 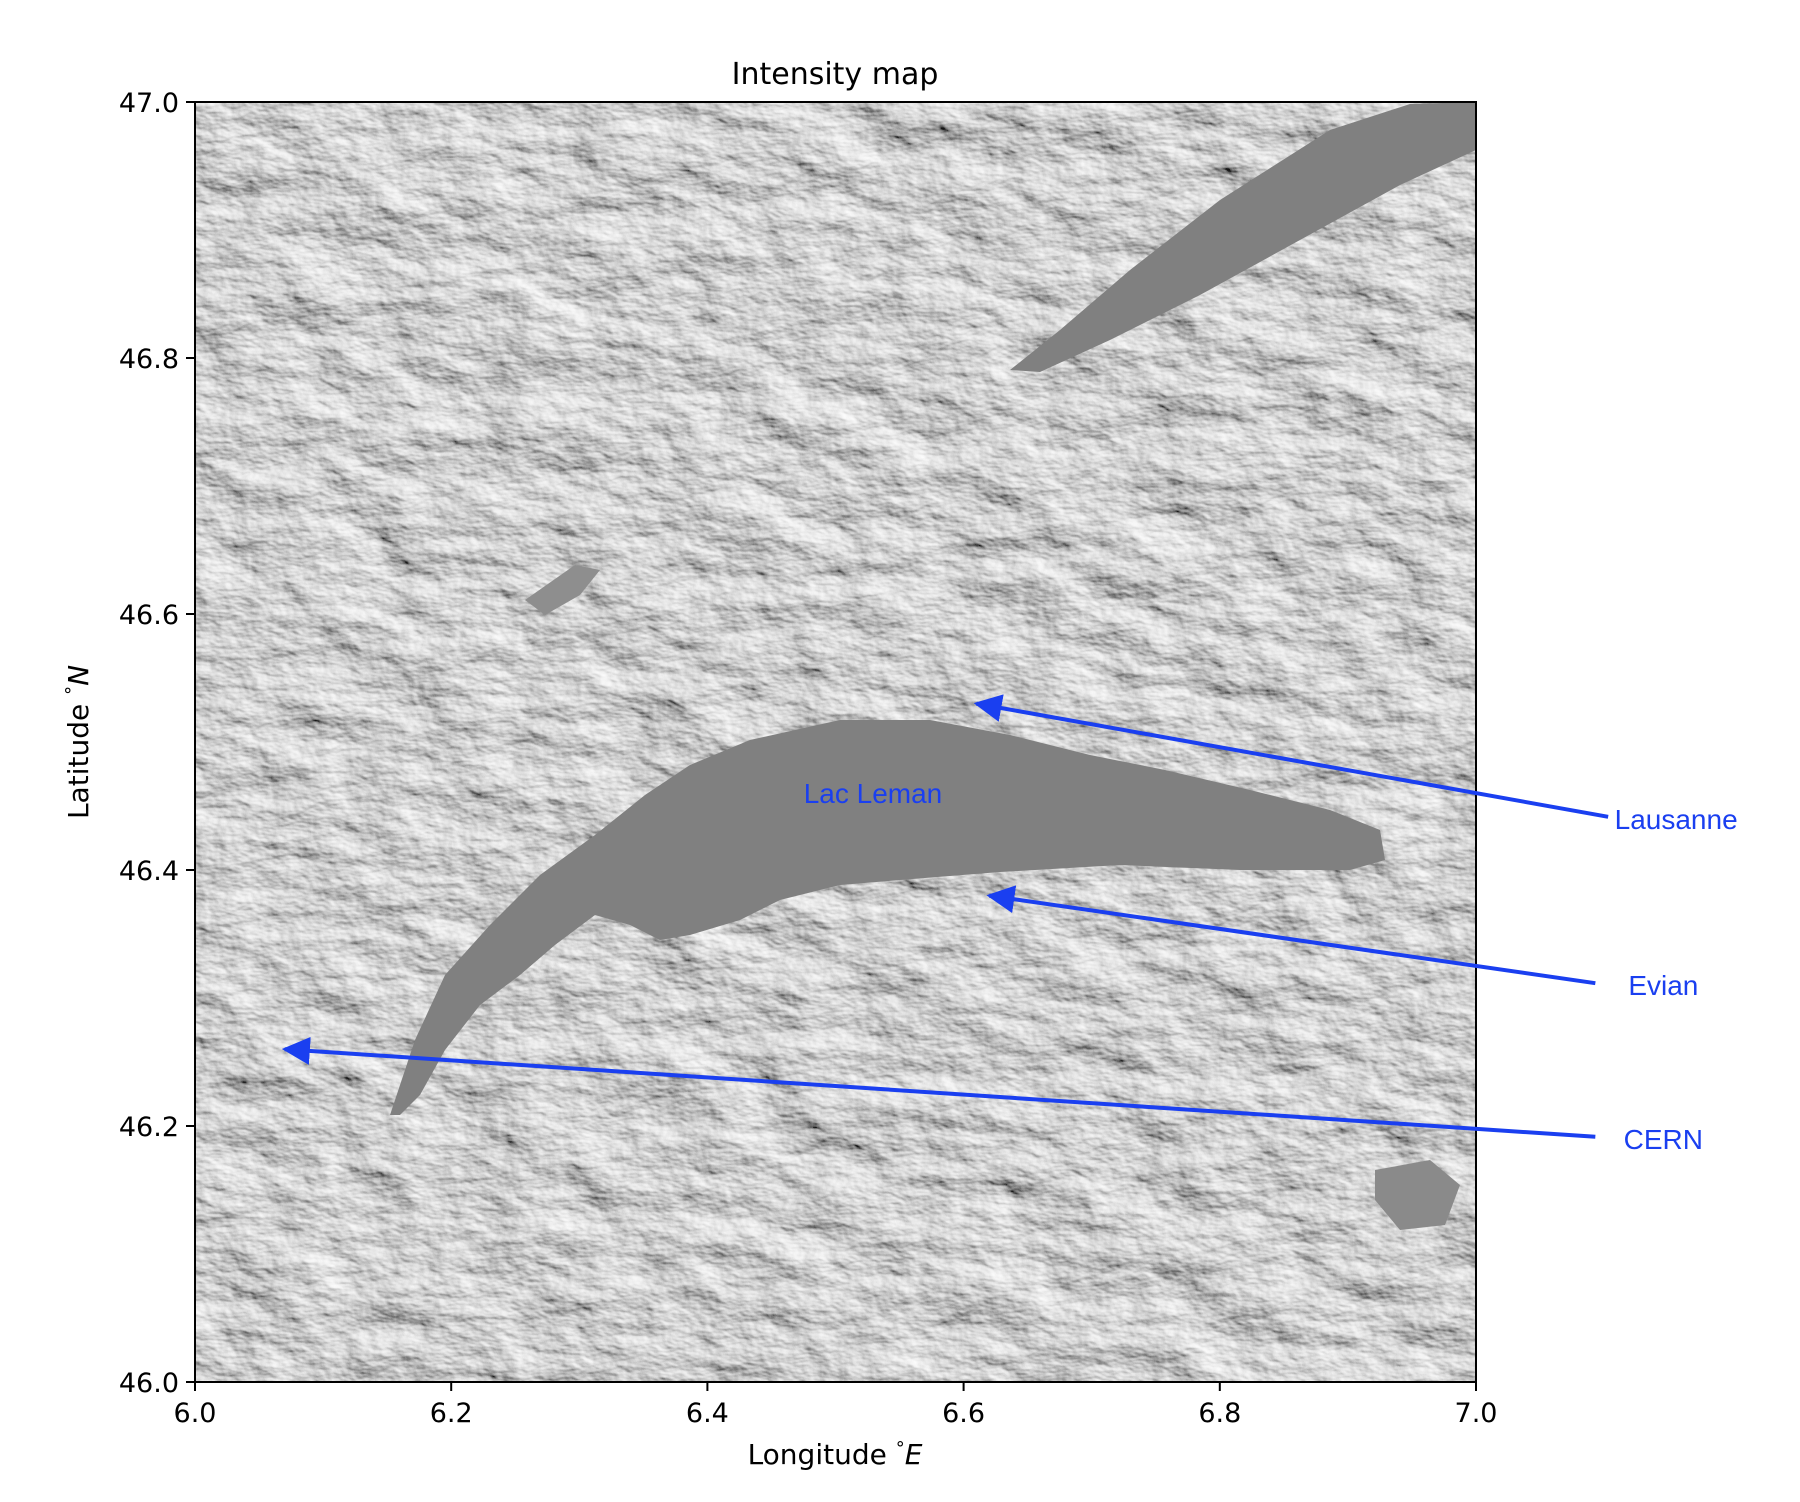 What do you see at coordinates (1476, 1413) in the screenshot?
I see `x-tick-label: 7.0` at bounding box center [1476, 1413].